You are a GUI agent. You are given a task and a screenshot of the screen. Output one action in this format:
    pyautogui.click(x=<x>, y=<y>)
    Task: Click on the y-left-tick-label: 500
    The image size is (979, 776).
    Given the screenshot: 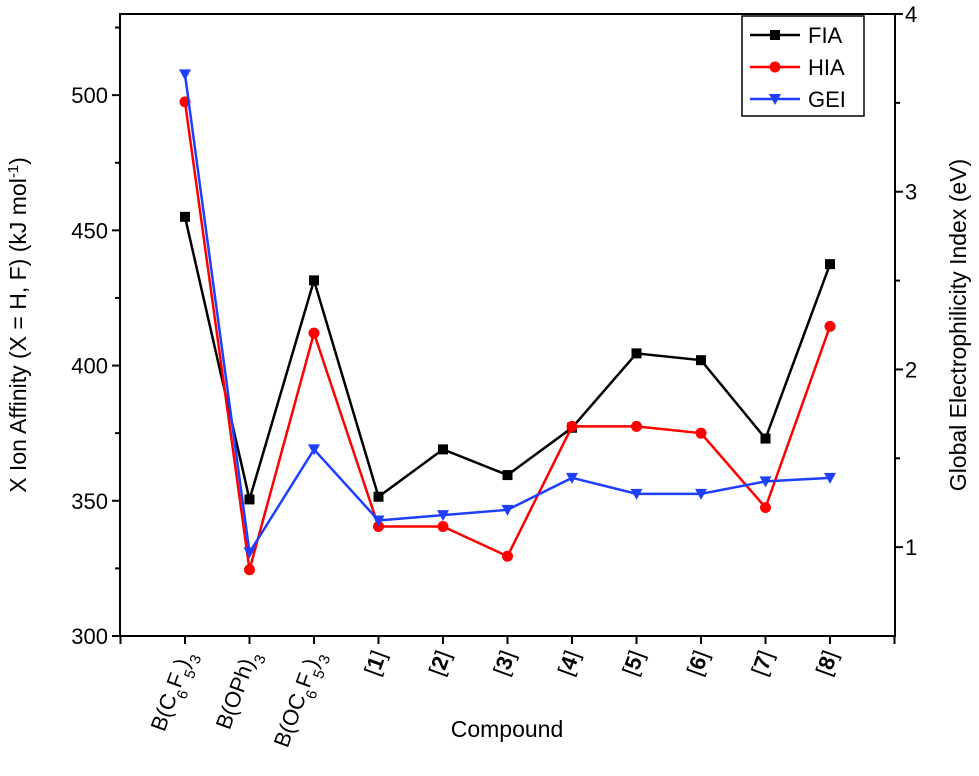 What is the action you would take?
    pyautogui.click(x=89, y=95)
    